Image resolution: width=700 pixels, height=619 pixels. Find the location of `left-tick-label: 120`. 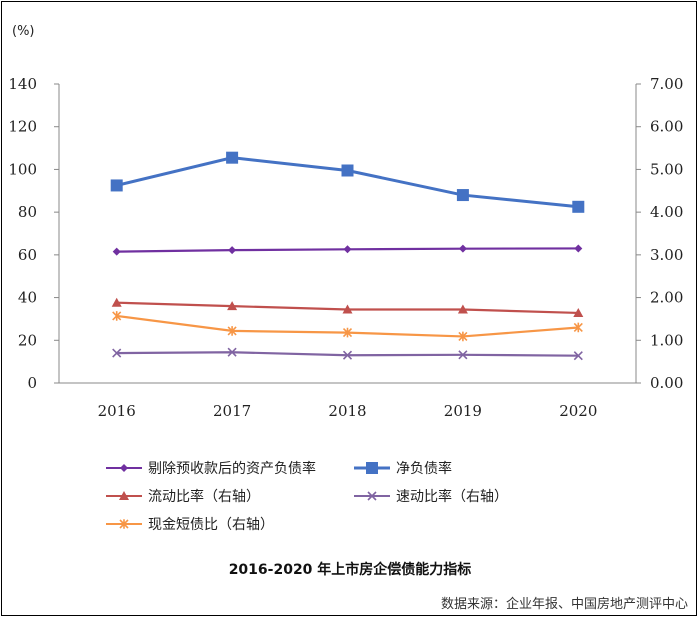

left-tick-label: 120 is located at coordinates (22, 127).